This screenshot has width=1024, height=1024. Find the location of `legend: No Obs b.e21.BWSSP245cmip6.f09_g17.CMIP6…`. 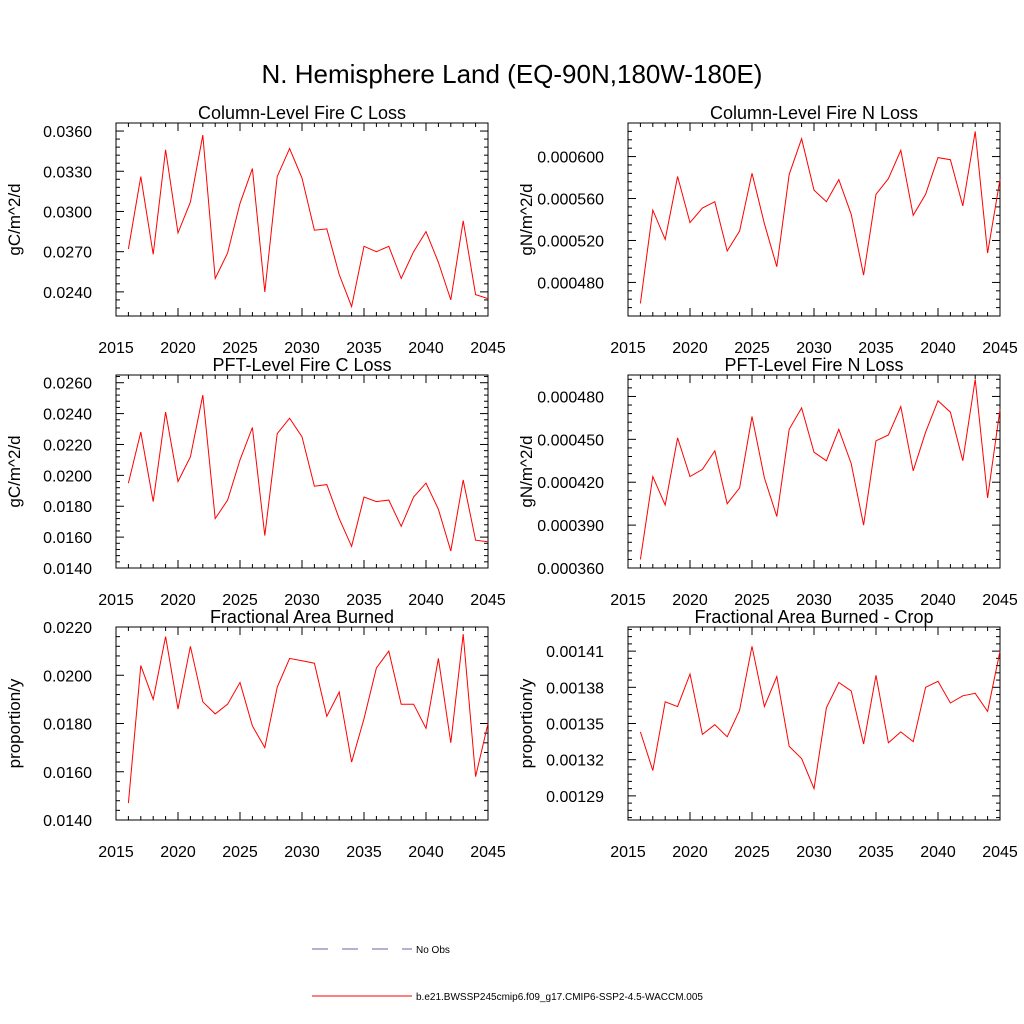

legend: No Obs b.e21.BWSSP245cmip6.f09_g17.CMIP6… is located at coordinates (507, 974).